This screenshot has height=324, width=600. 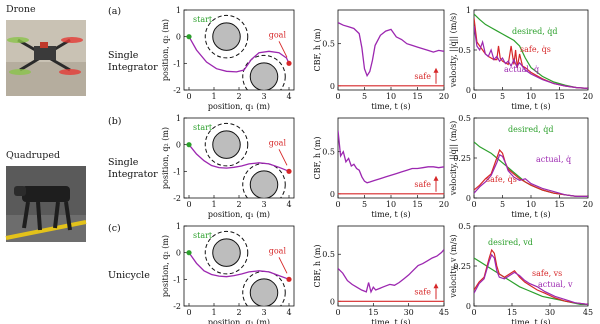 I want to click on drone-photo-icon, so click(x=46, y=58).